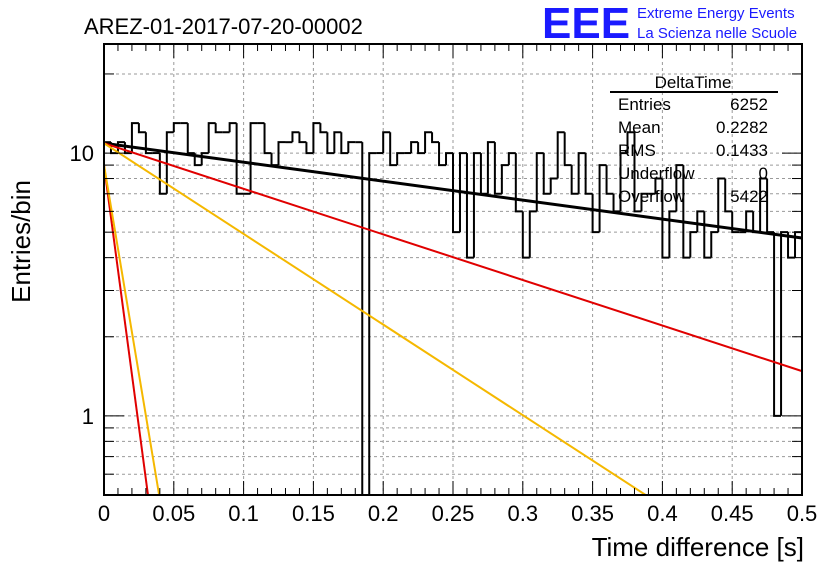  Describe the element at coordinates (644, 104) in the screenshot. I see `stats-label-entries: Entries` at that location.